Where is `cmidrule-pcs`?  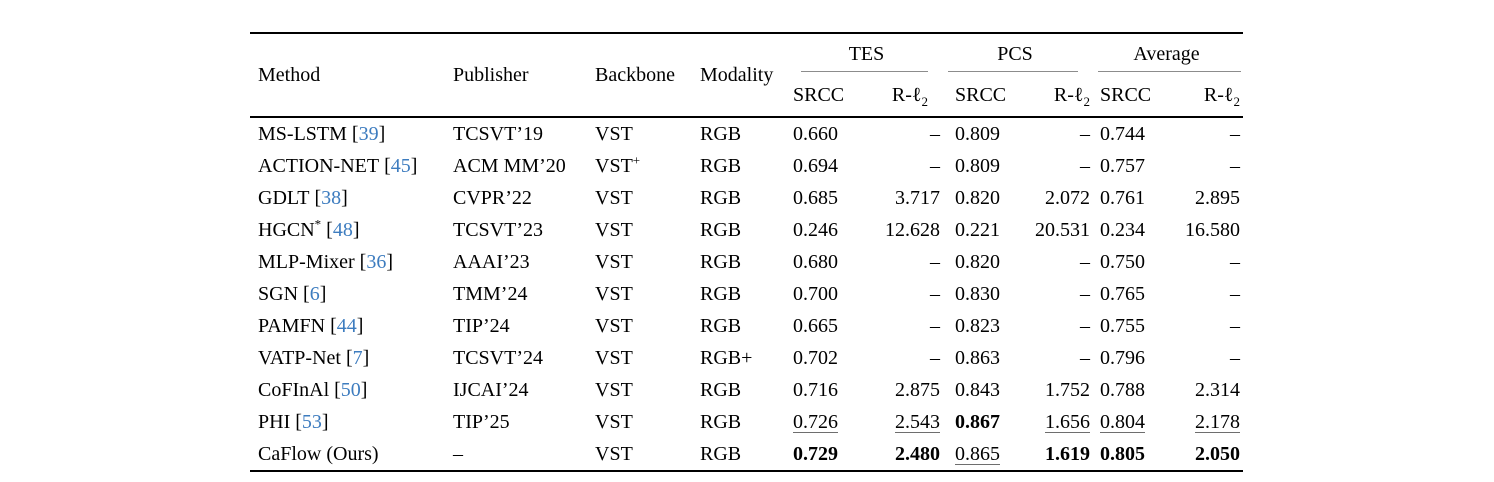
cmidrule-pcs is located at coordinates (1013, 71).